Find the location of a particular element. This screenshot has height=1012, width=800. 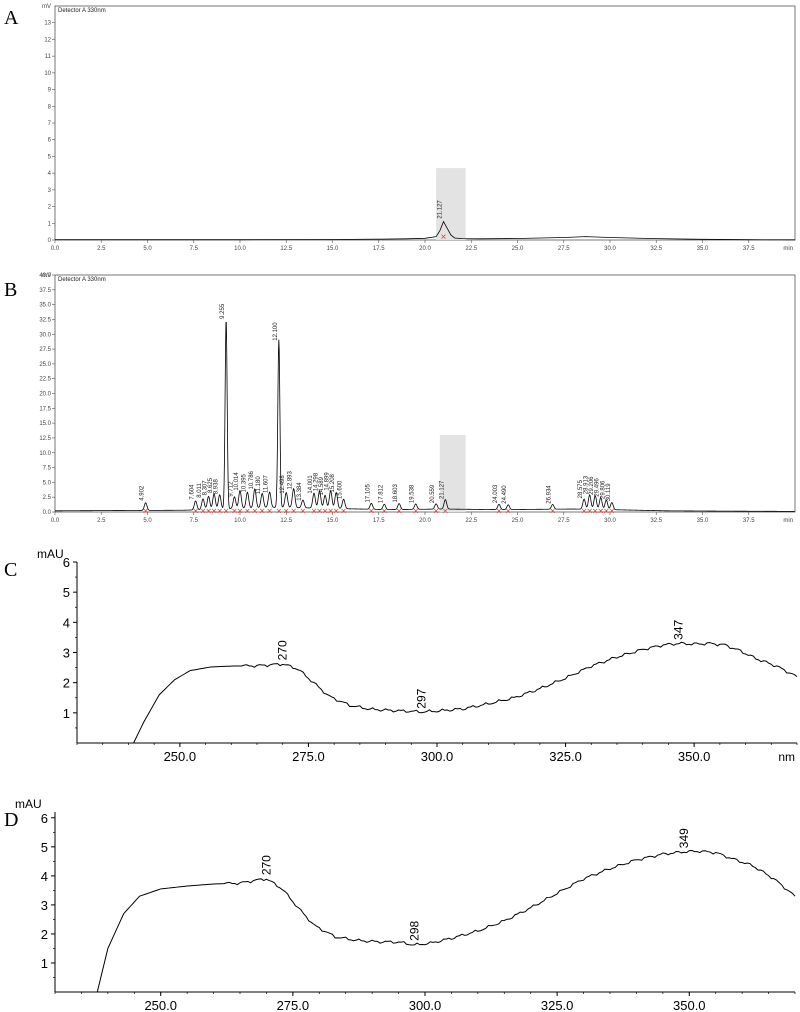

x-tick-label: 2.5 is located at coordinates (101, 521).